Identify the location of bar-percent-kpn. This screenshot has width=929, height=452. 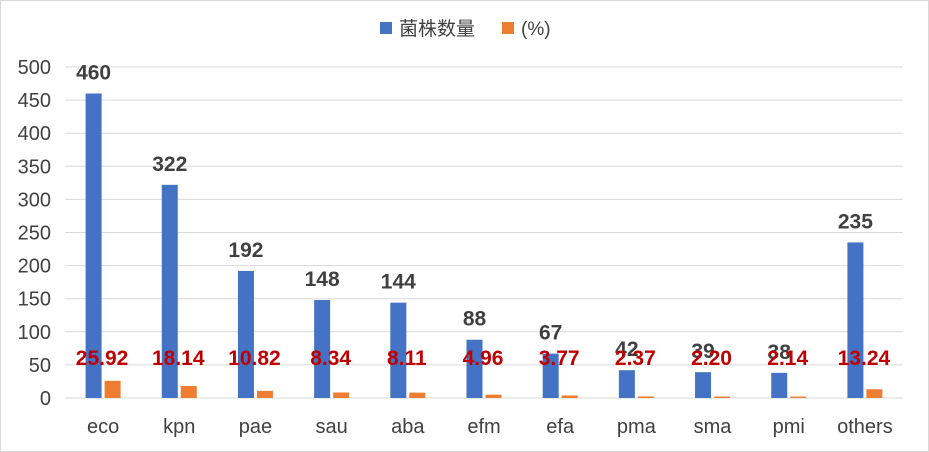
(188, 391).